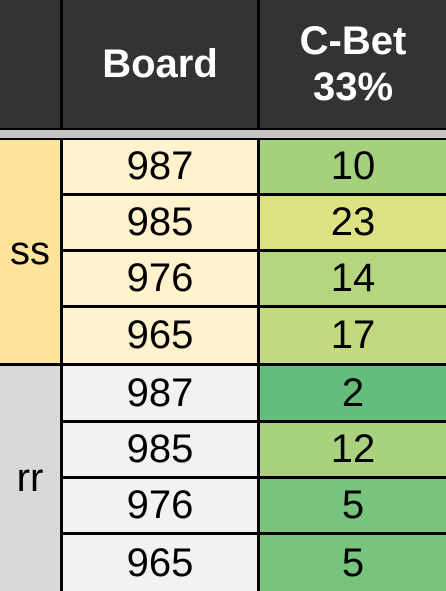 The width and height of the screenshot is (446, 591). I want to click on header-separator, so click(223, 134).